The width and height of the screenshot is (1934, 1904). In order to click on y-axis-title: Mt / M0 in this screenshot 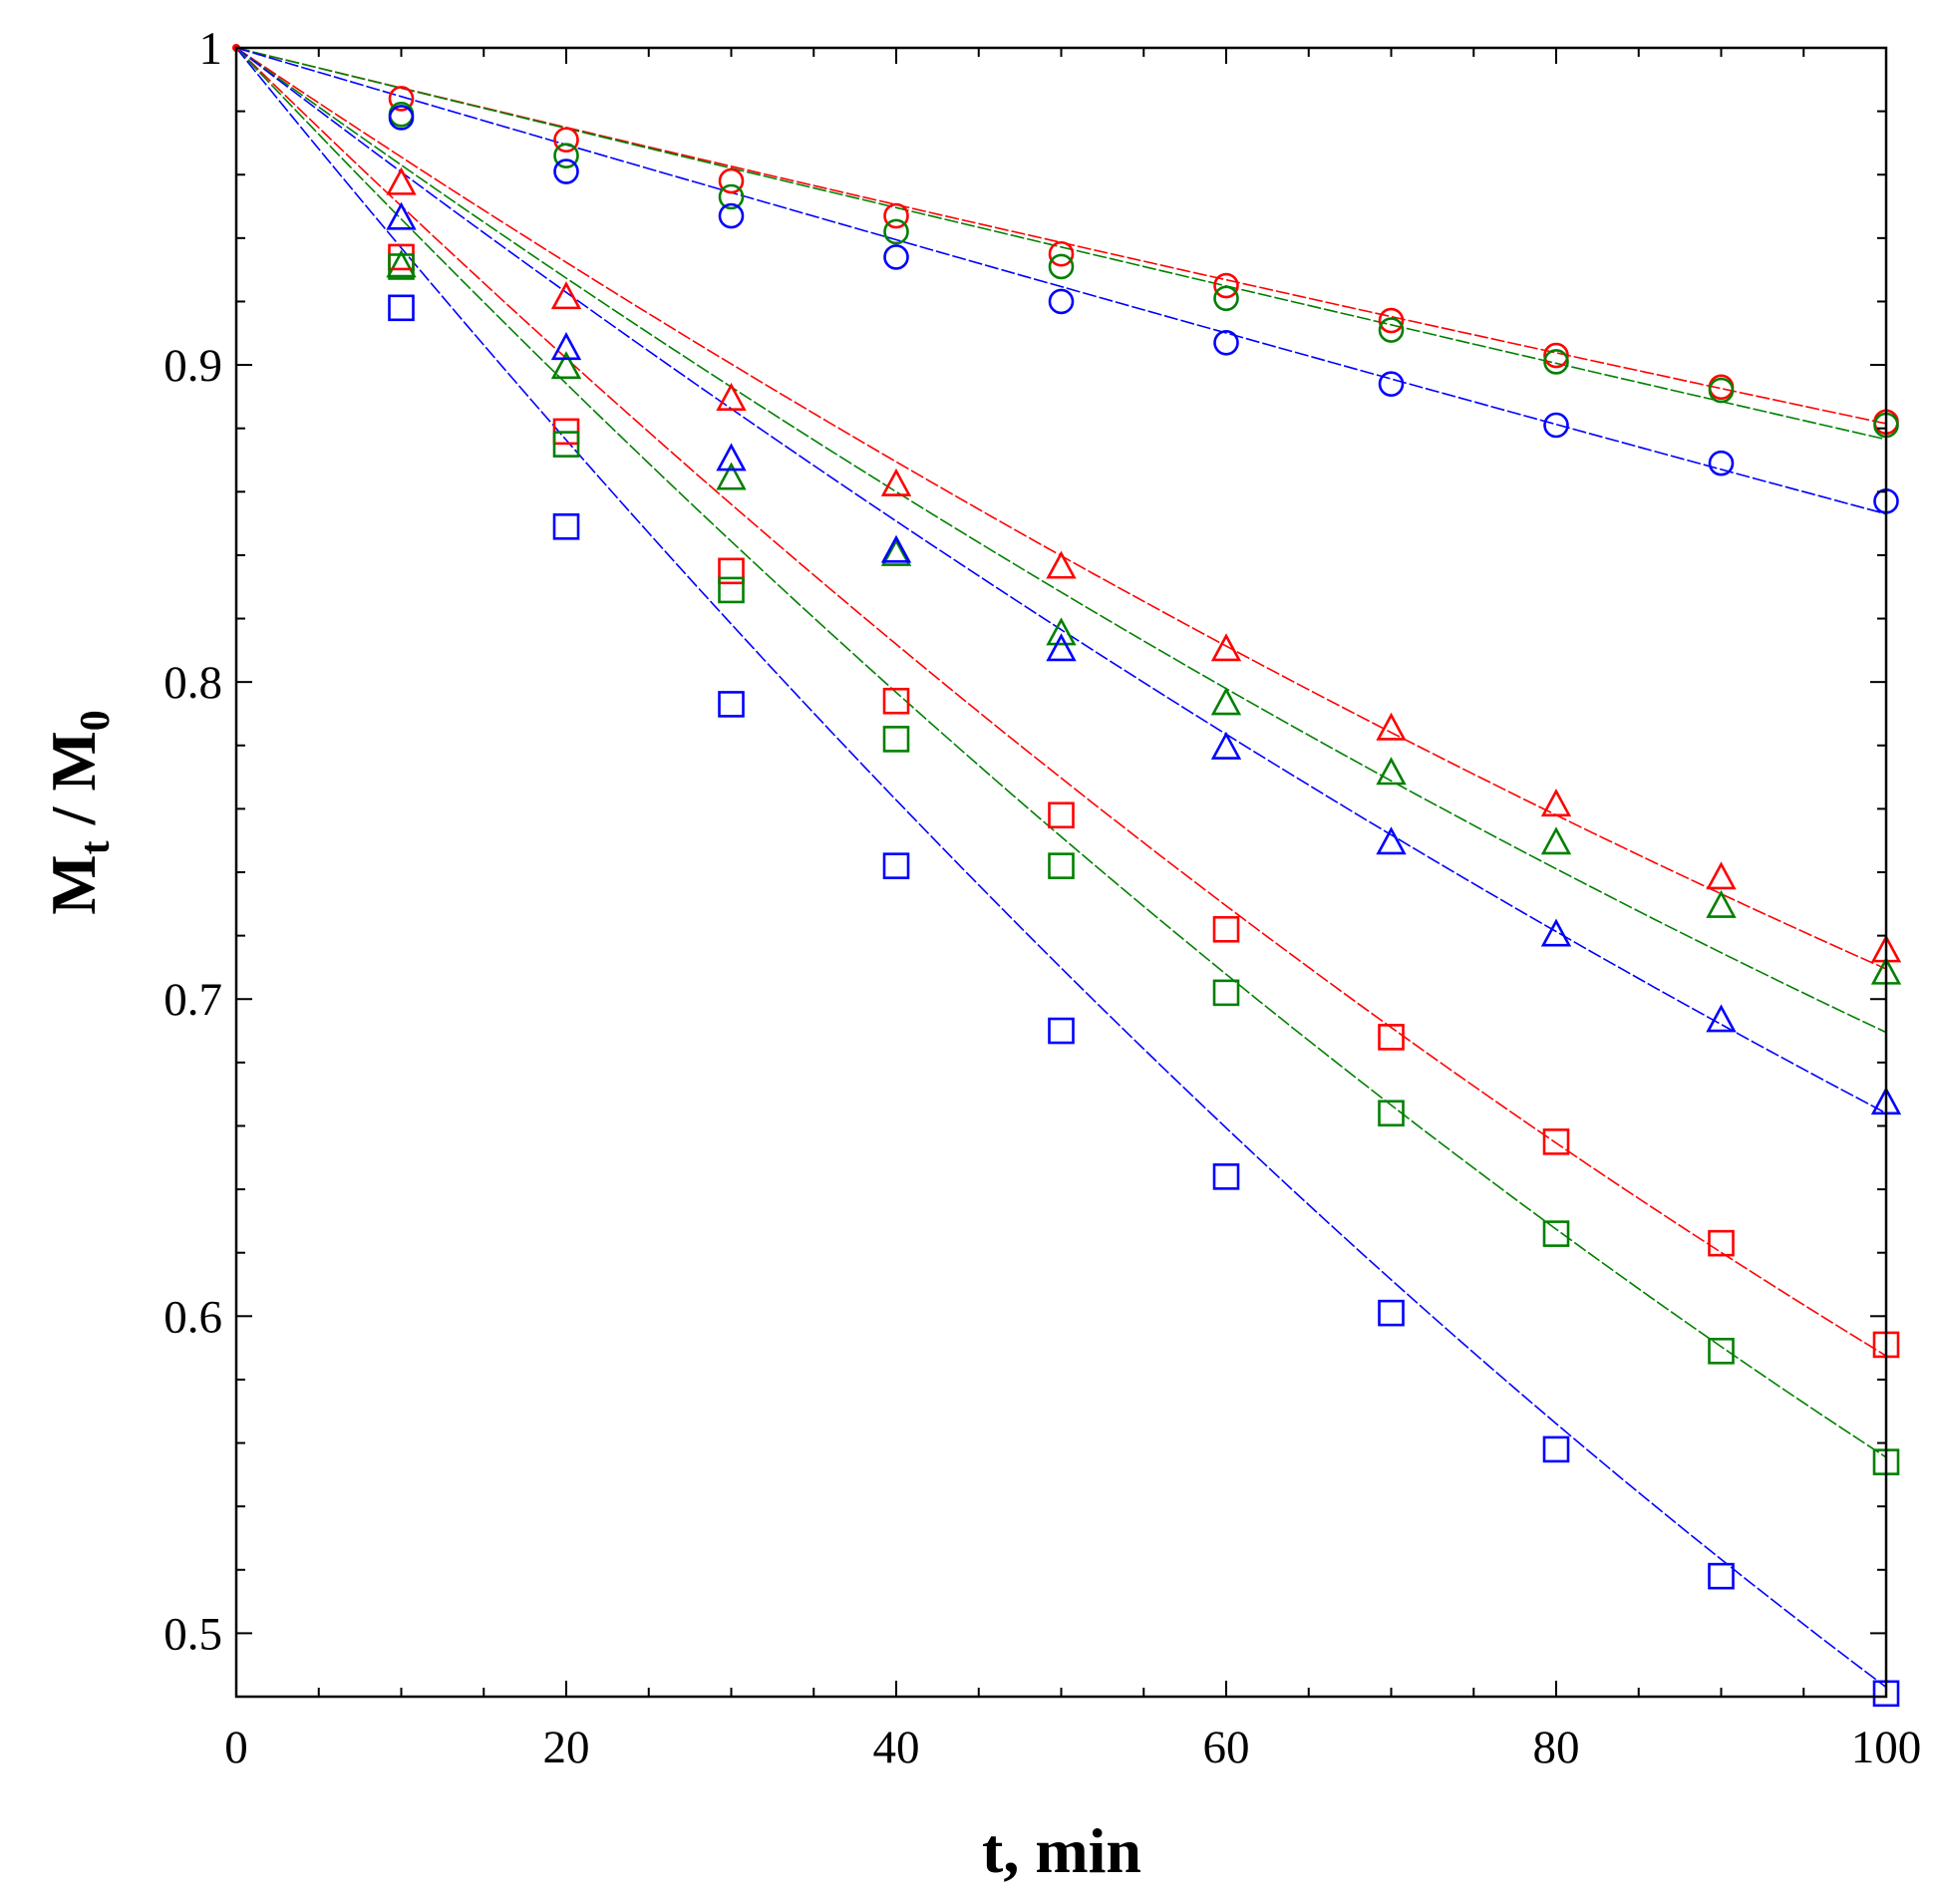, I will do `click(78, 812)`.